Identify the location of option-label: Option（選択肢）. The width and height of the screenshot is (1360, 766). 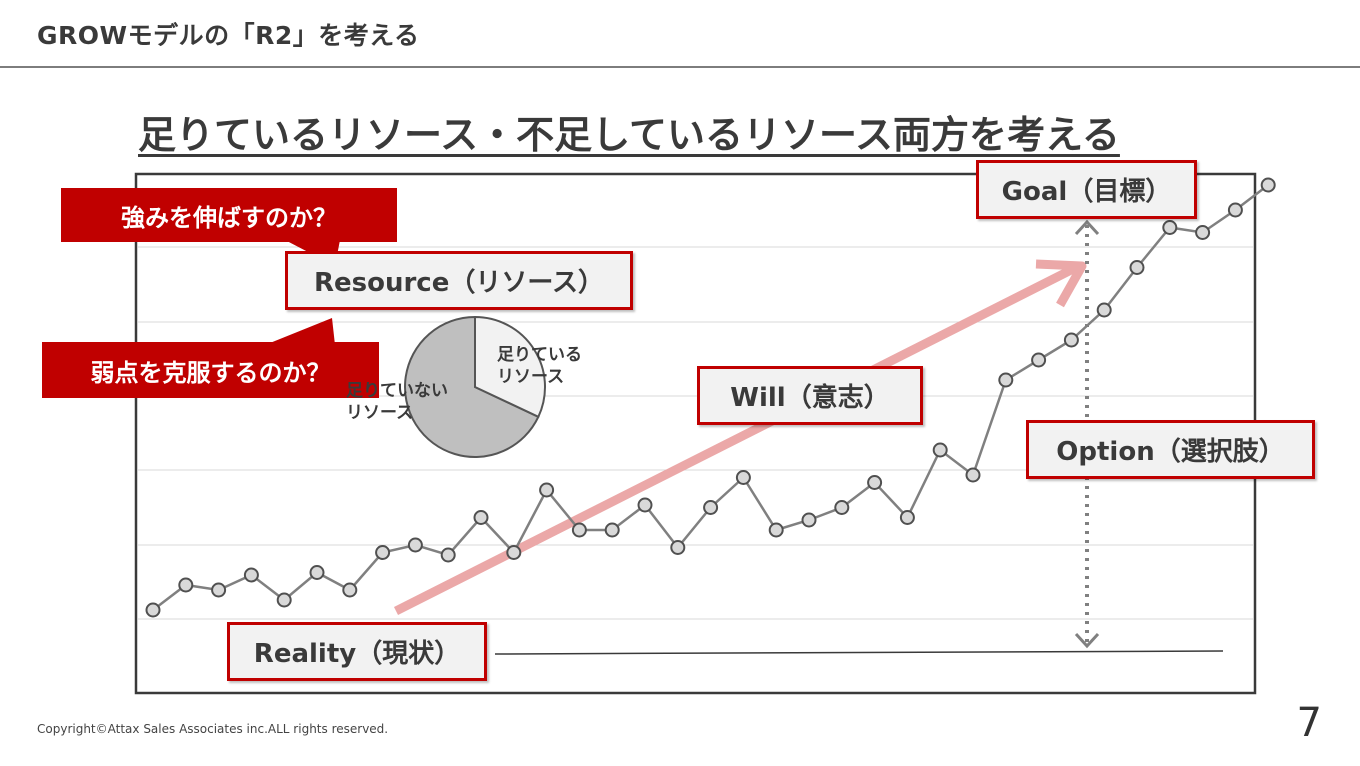
(1170, 449).